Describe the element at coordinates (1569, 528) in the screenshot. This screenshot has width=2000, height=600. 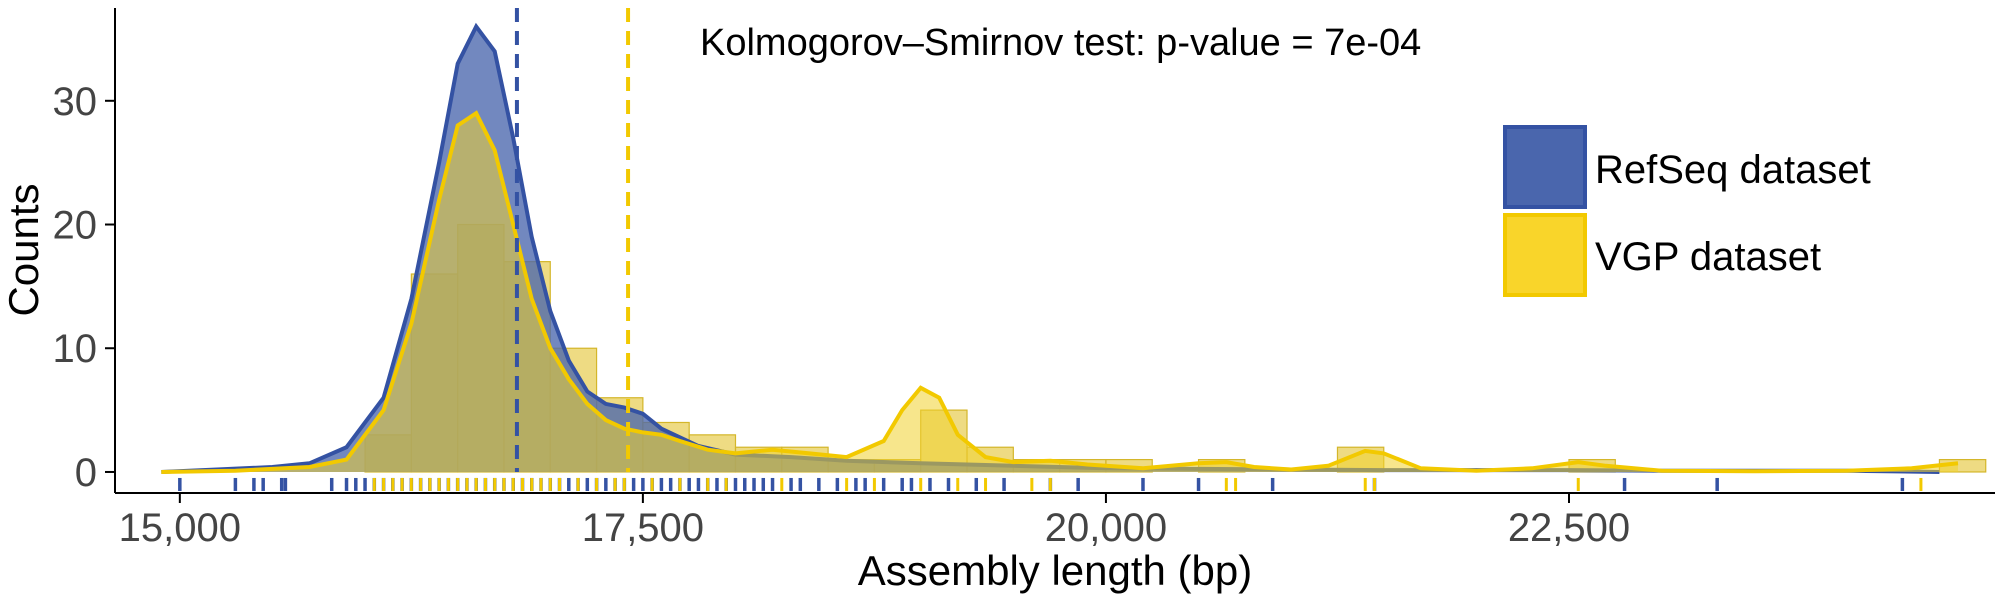
I see `x-tick-label: 22,500` at that location.